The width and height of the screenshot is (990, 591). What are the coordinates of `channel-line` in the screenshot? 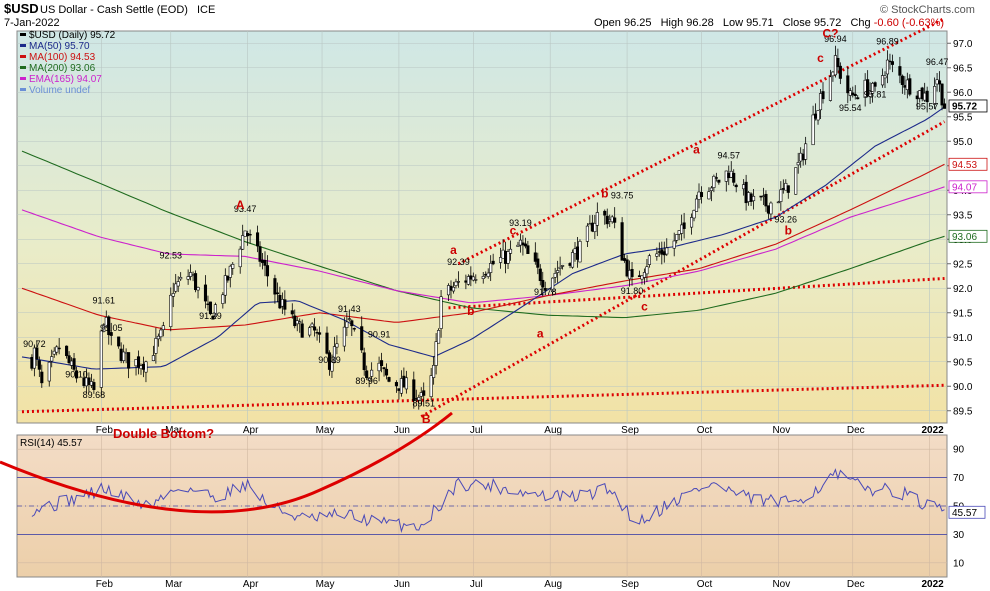 It's located at (483, 398).